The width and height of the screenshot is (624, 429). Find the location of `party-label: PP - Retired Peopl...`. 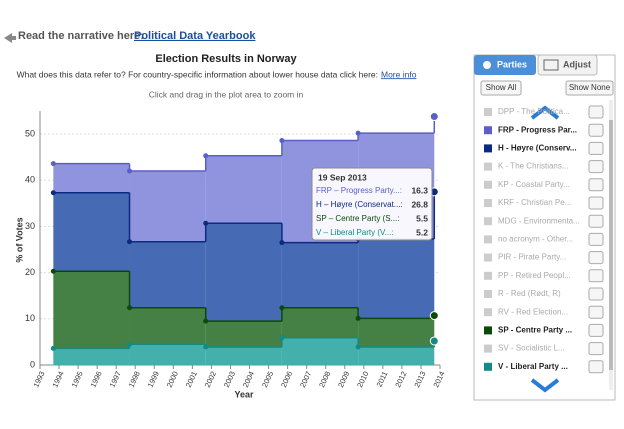

party-label: PP - Retired Peopl... is located at coordinates (534, 275).